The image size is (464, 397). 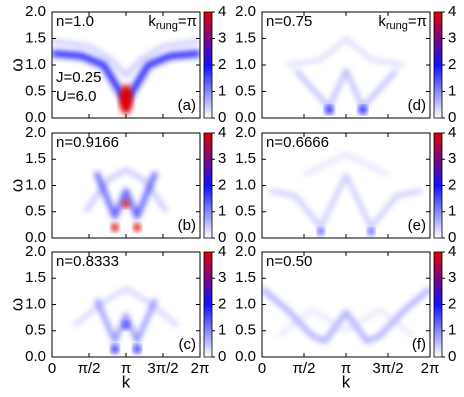 I want to click on density-label: n=1.0, so click(x=75, y=21).